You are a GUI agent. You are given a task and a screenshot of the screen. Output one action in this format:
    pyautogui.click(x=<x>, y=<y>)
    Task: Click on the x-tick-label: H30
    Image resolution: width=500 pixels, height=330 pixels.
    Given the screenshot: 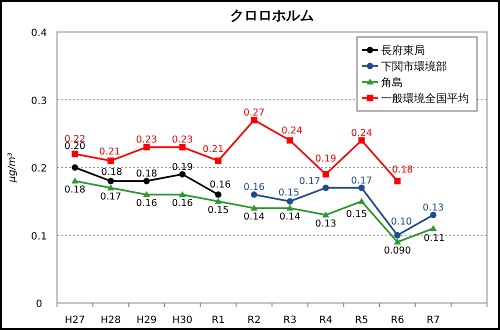 What is the action you would take?
    pyautogui.click(x=182, y=320)
    